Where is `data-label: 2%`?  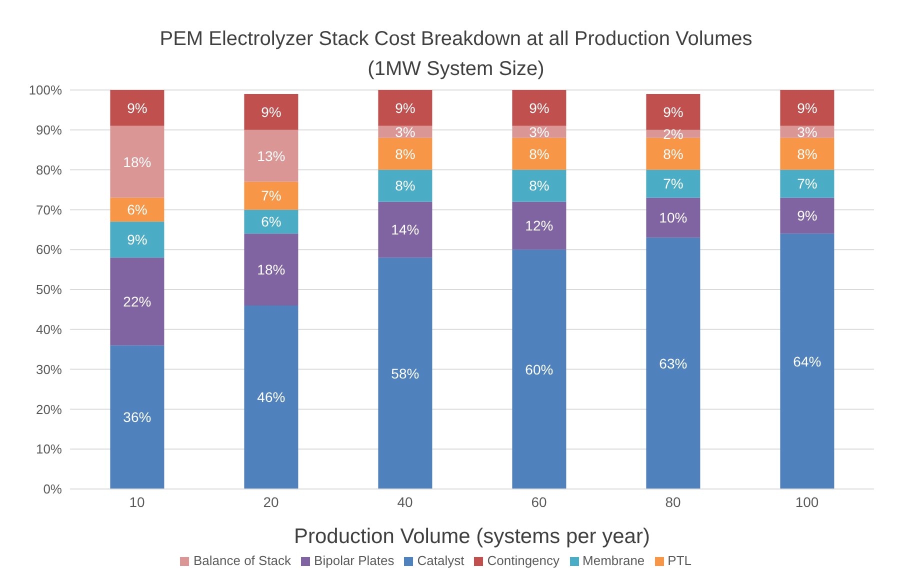
data-label: 2% is located at coordinates (673, 134).